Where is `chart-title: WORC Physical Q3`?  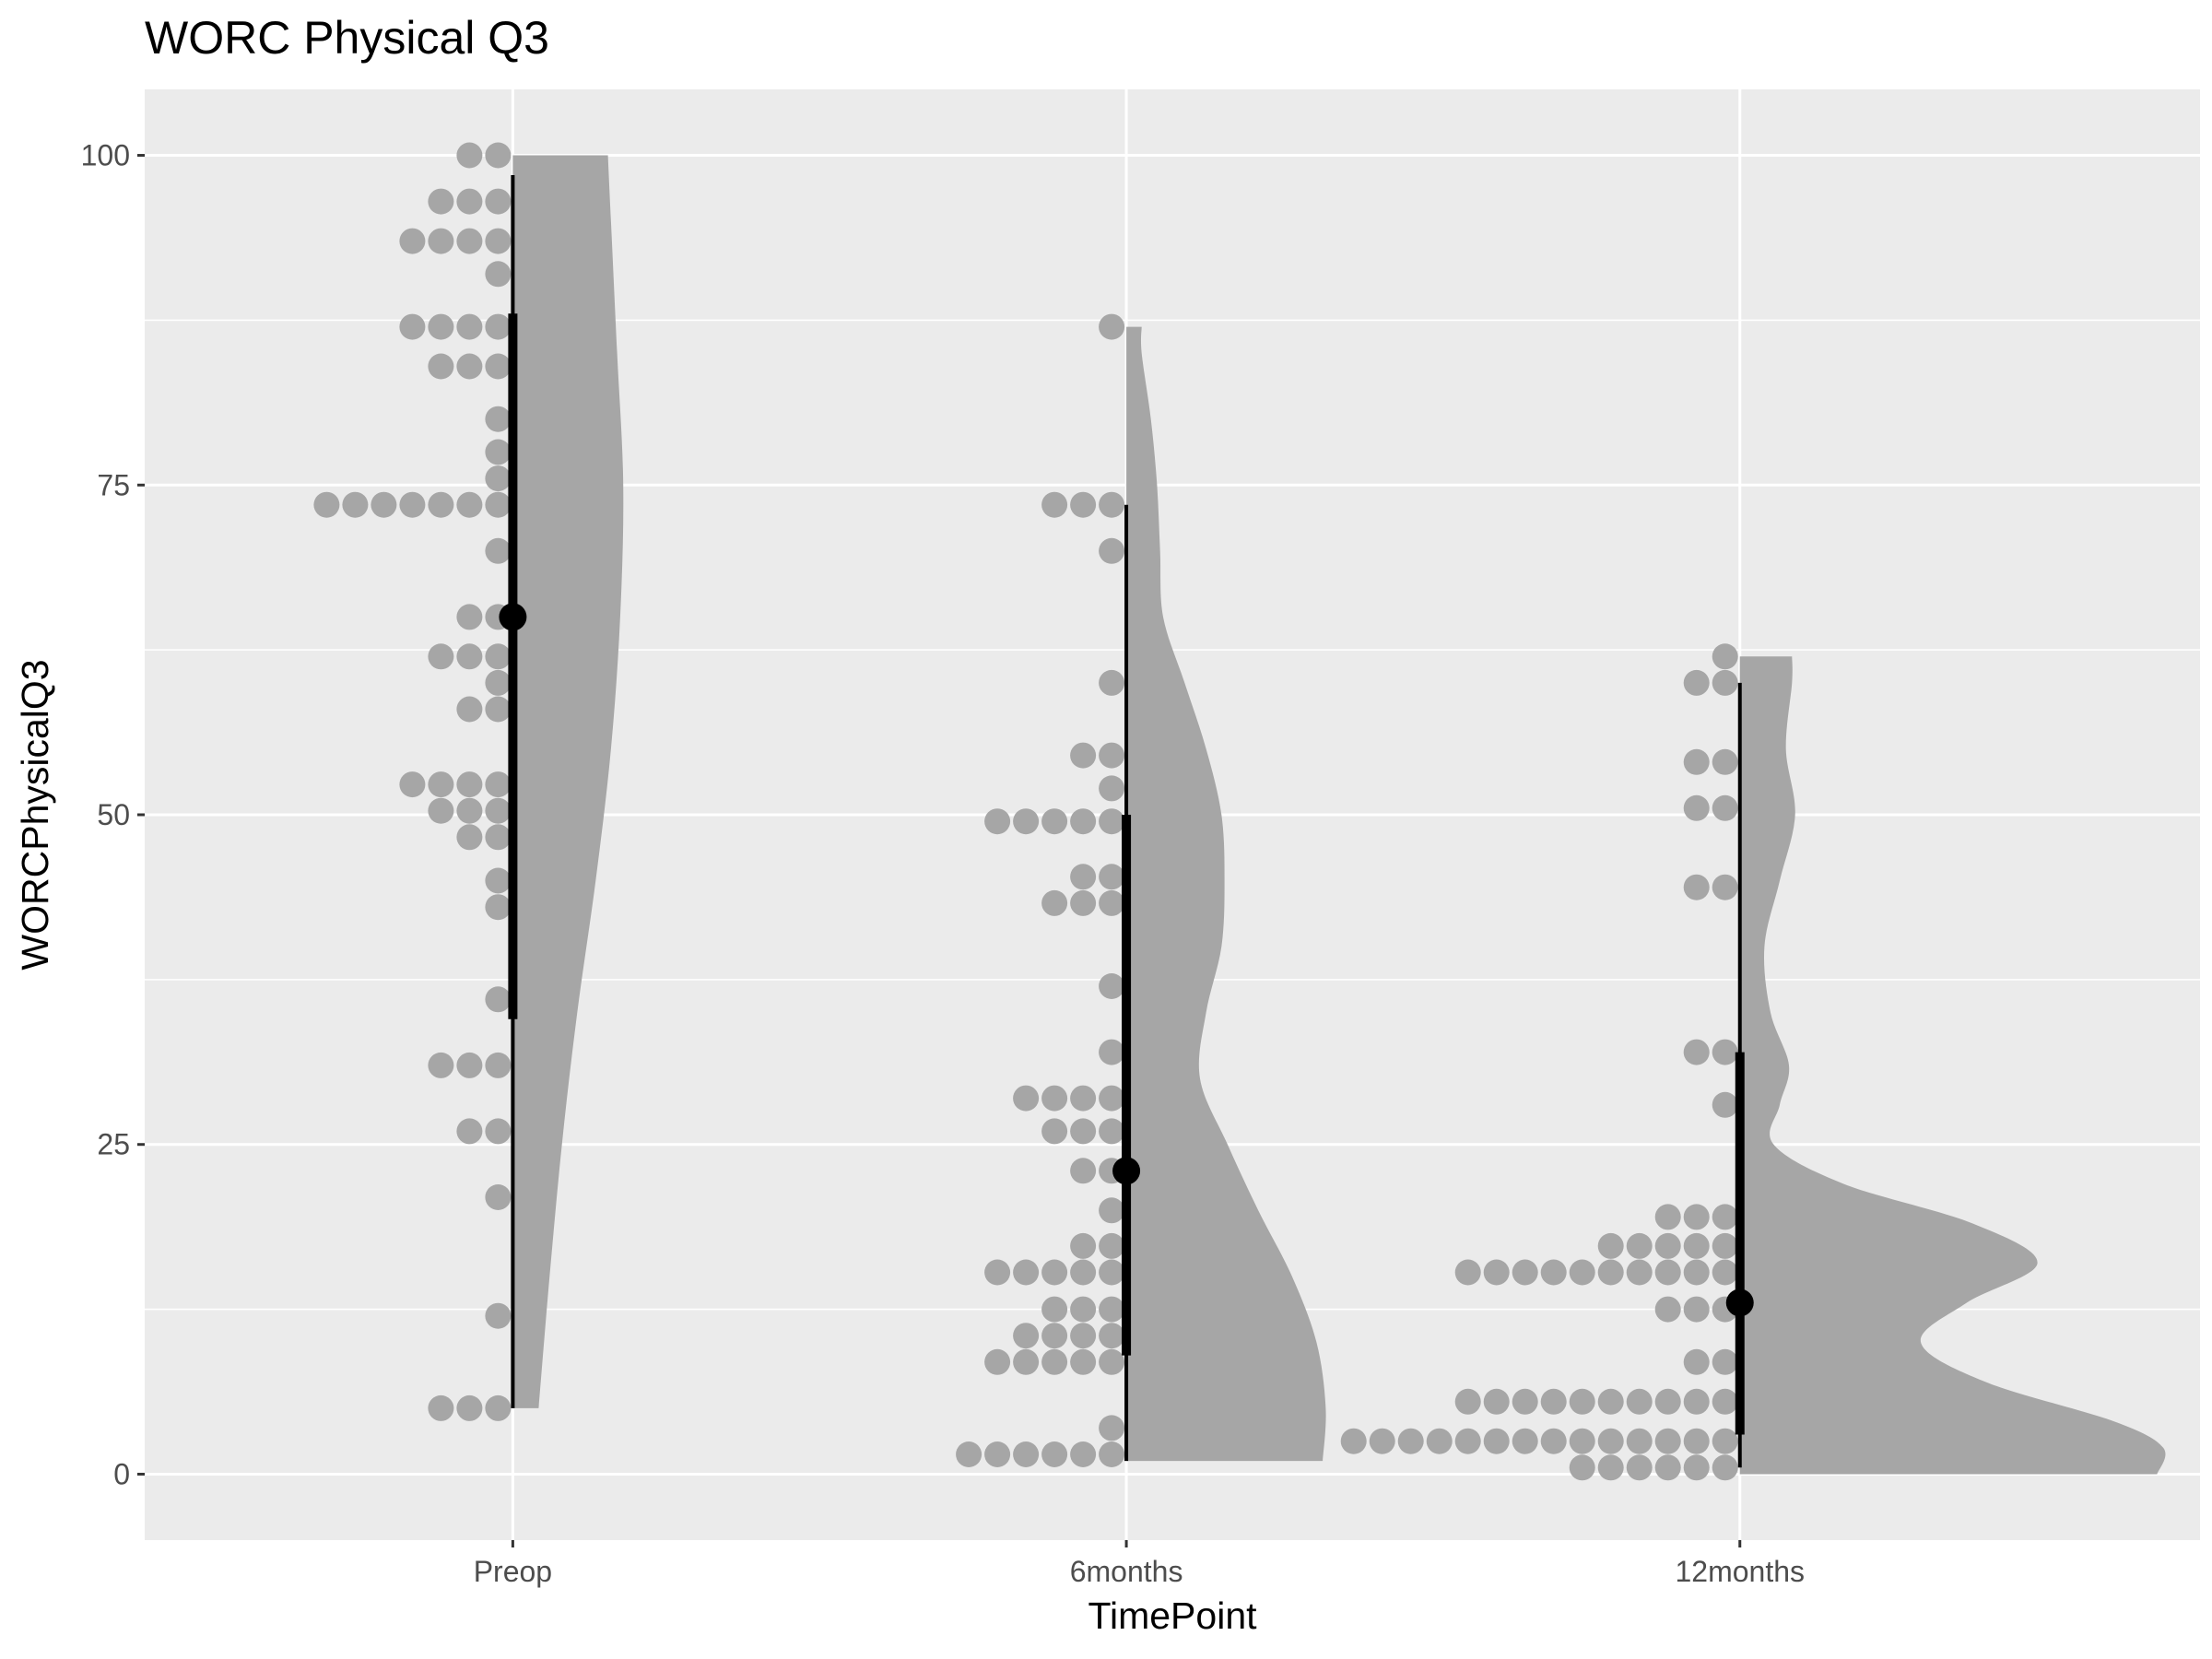
chart-title: WORC Physical Q3 is located at coordinates (347, 38).